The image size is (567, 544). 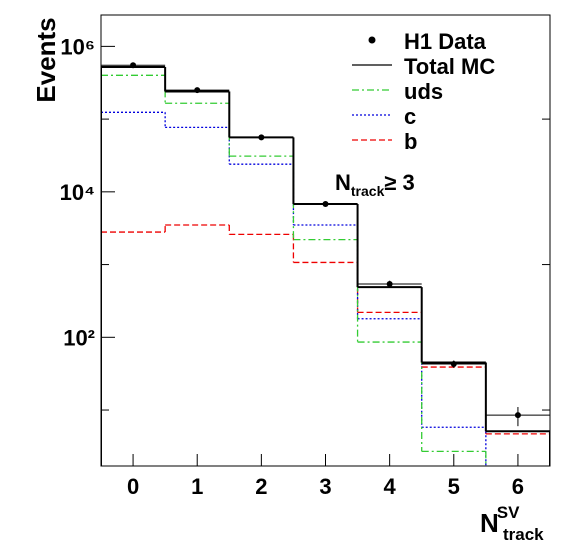 I want to click on x-label-sub: track, so click(x=523, y=534).